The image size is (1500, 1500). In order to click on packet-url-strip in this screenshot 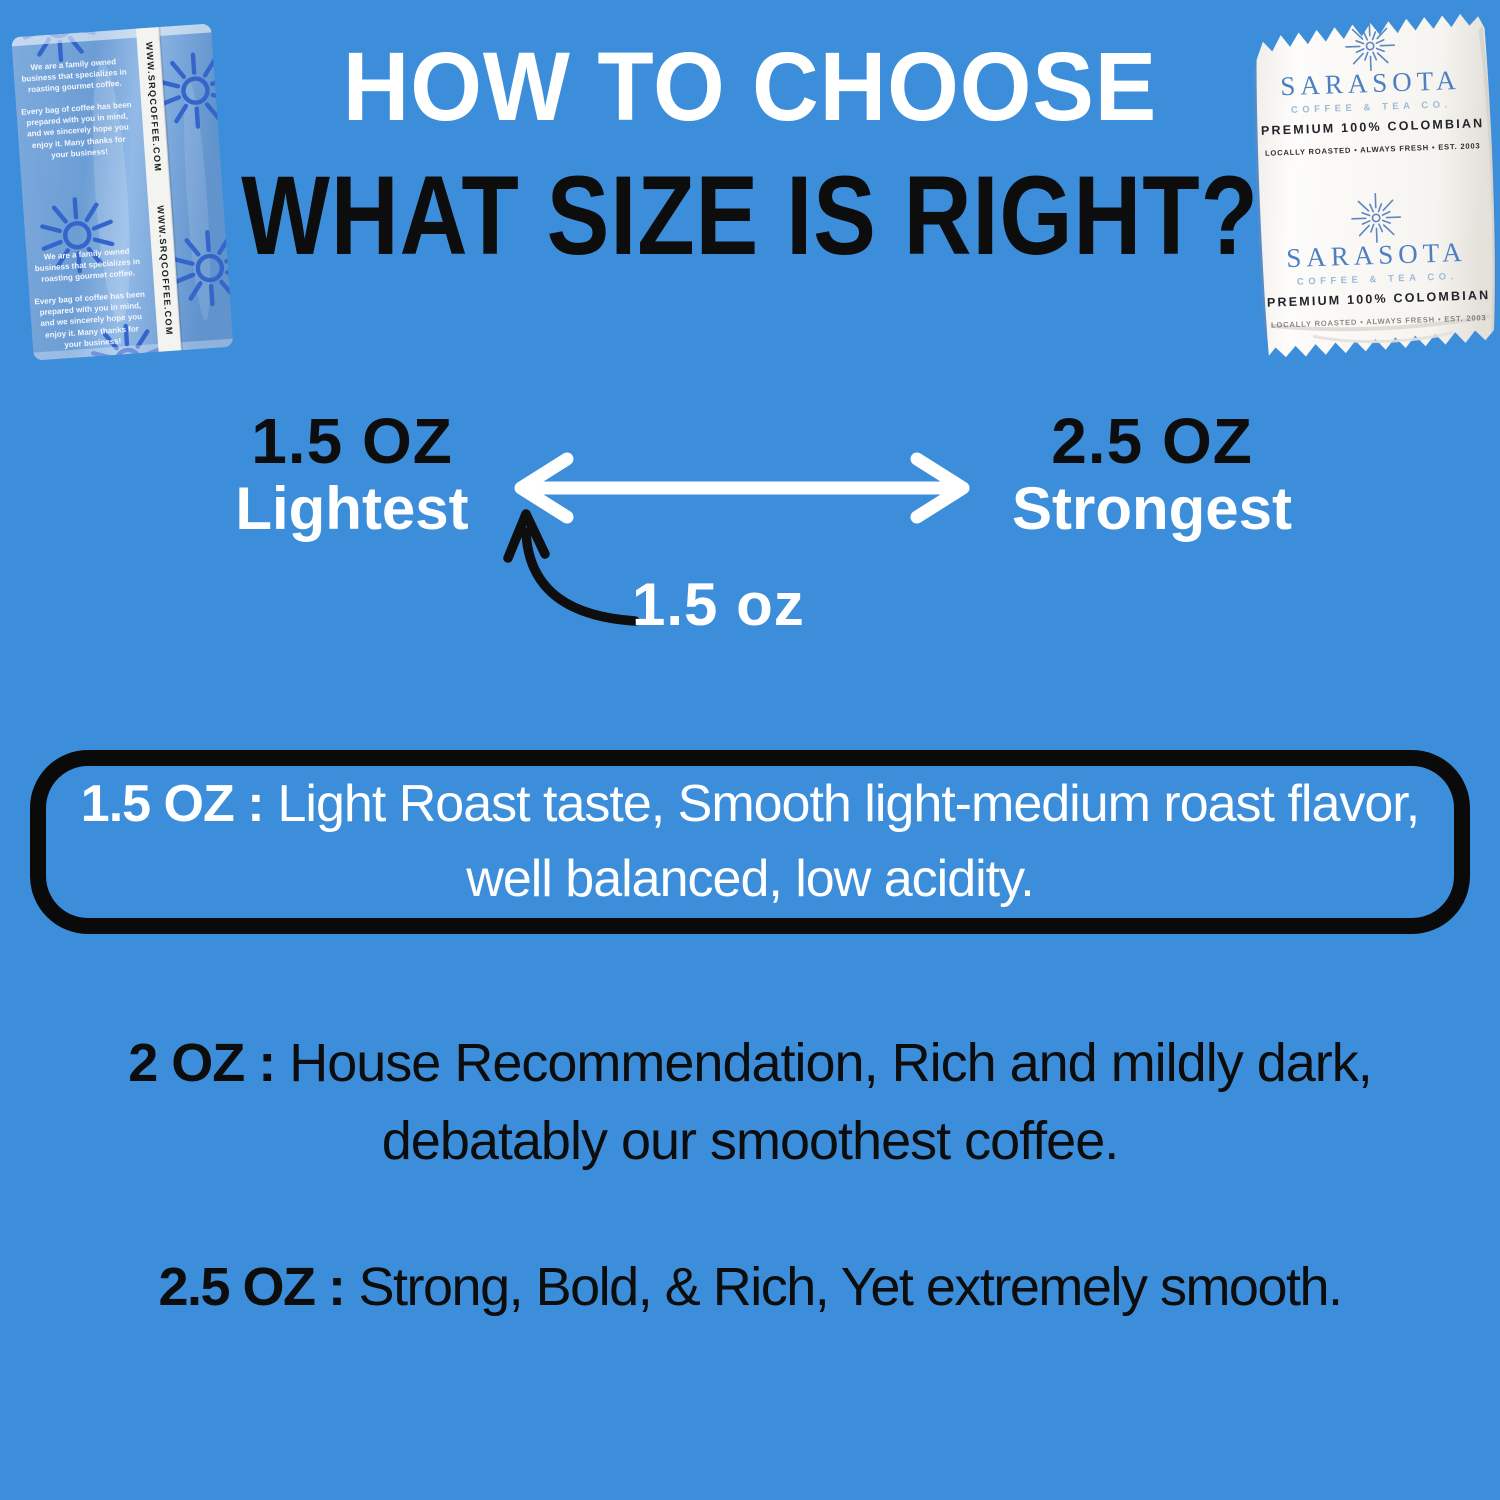, I will do `click(158, 189)`.